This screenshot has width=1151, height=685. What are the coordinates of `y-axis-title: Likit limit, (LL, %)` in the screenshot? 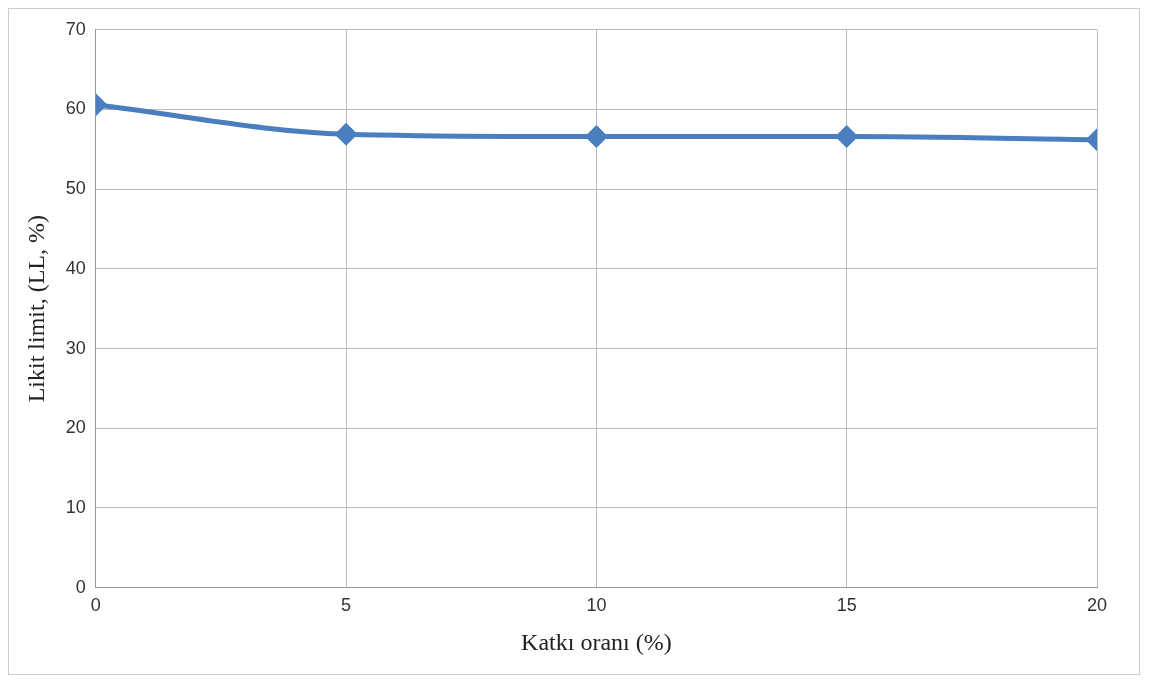 It's located at (35, 309).